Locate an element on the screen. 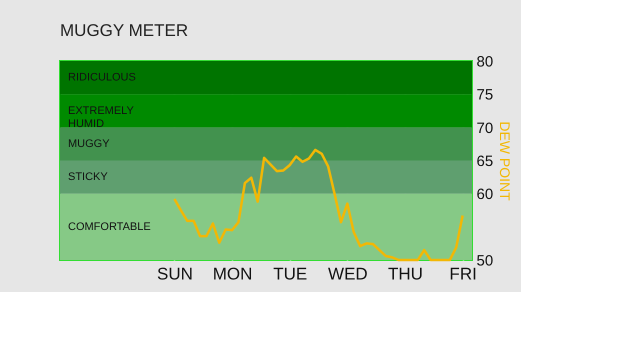 The width and height of the screenshot is (620, 349). x-tick-label: SUN is located at coordinates (174, 274).